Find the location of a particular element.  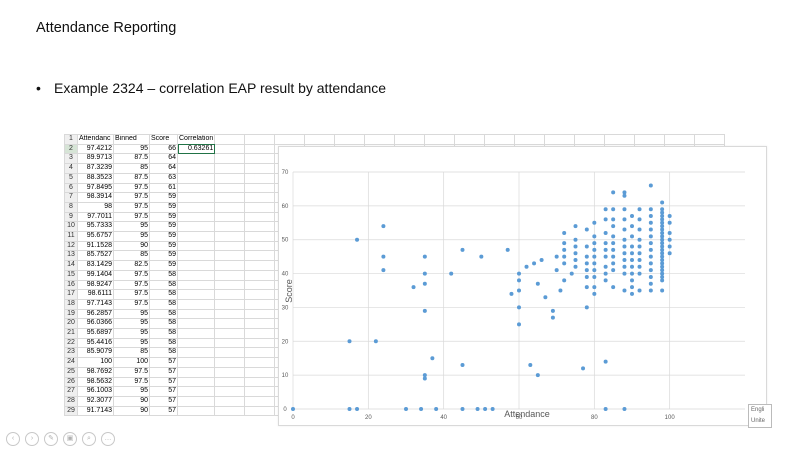

row-header: 22 is located at coordinates (71, 343).